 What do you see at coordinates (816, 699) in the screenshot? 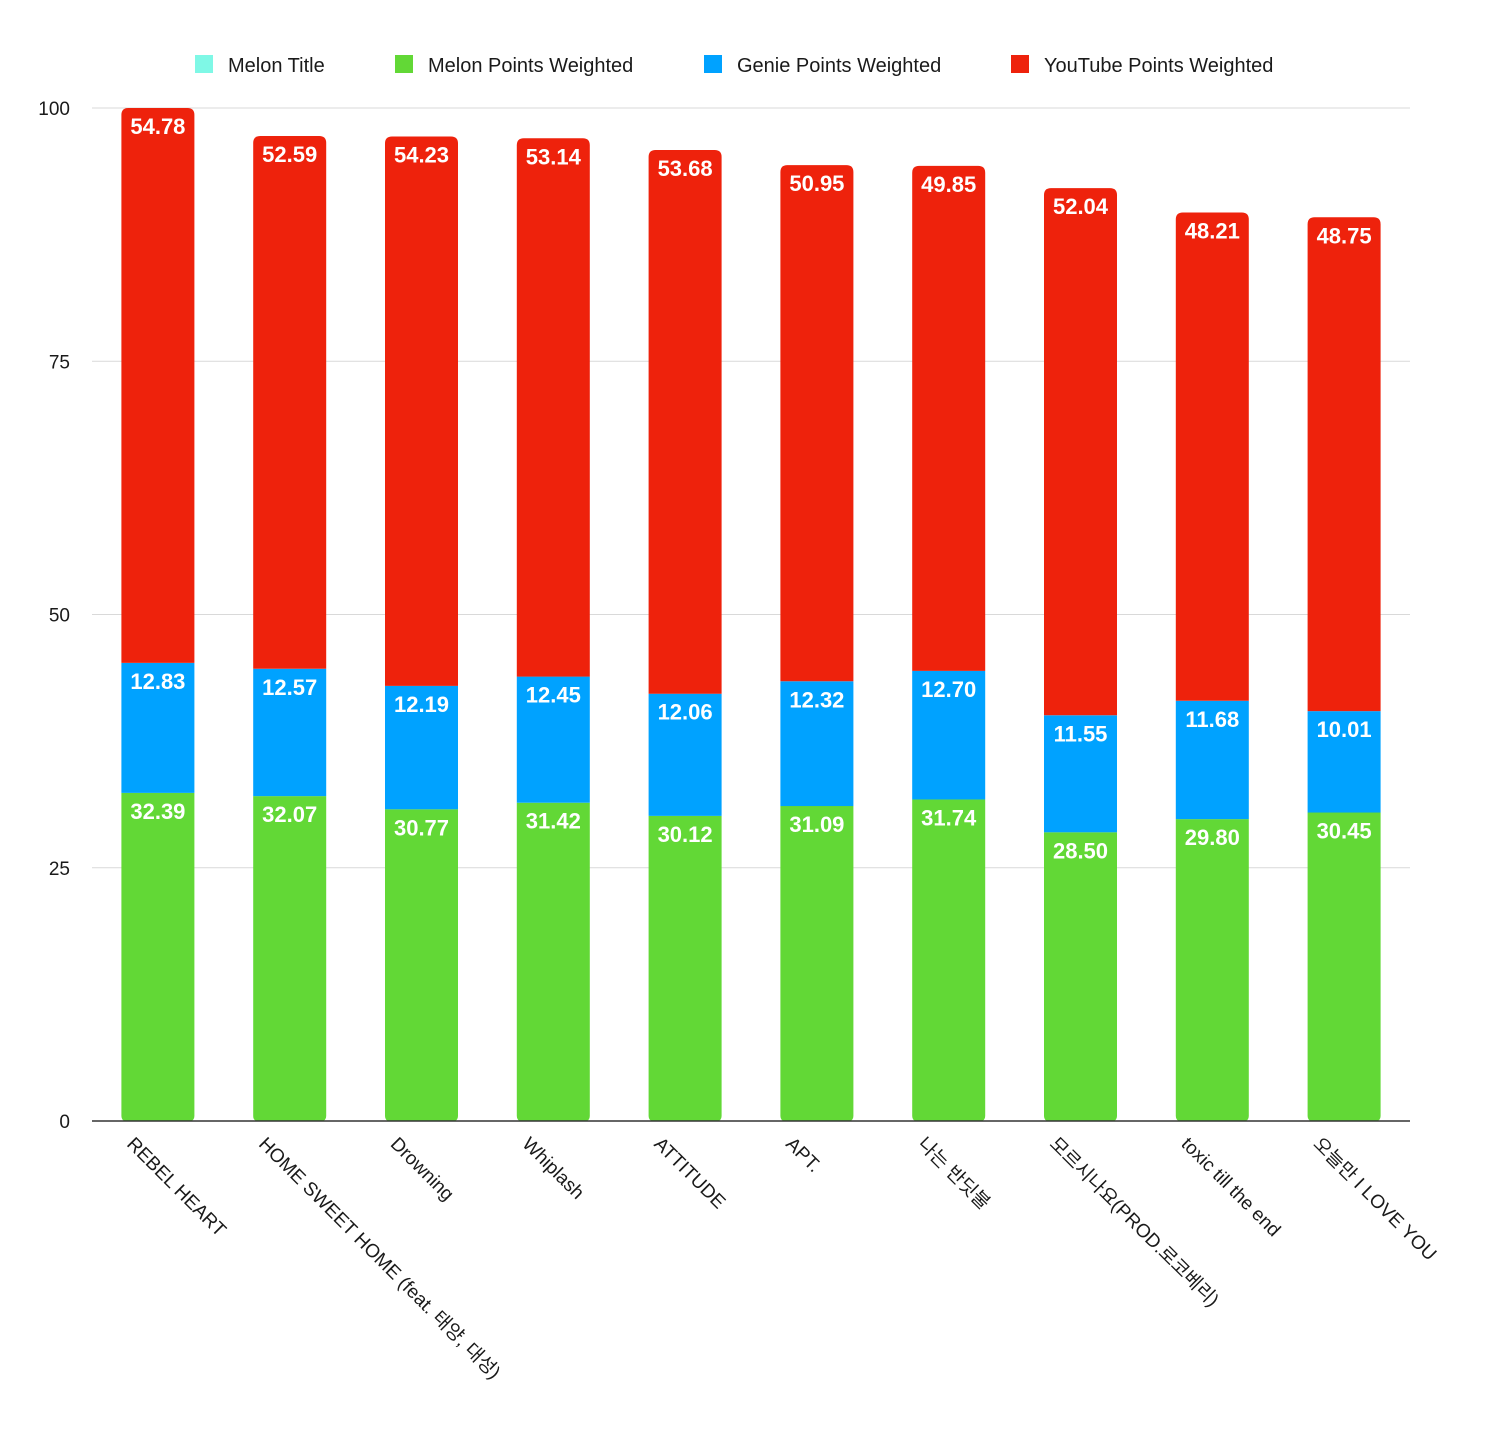
I see `data-label-6-2: 12.32` at bounding box center [816, 699].